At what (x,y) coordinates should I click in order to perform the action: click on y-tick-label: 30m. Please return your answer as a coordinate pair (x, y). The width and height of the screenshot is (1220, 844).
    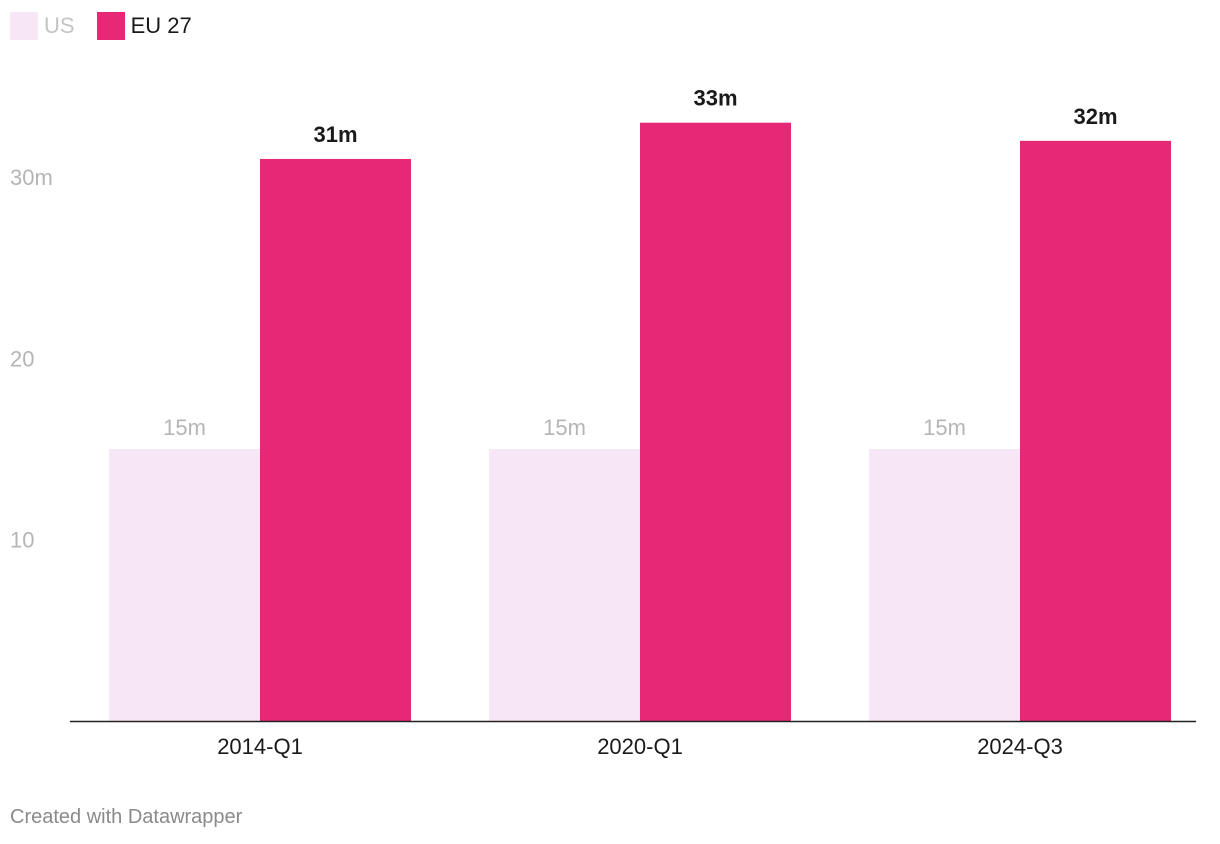
    Looking at the image, I should click on (31, 177).